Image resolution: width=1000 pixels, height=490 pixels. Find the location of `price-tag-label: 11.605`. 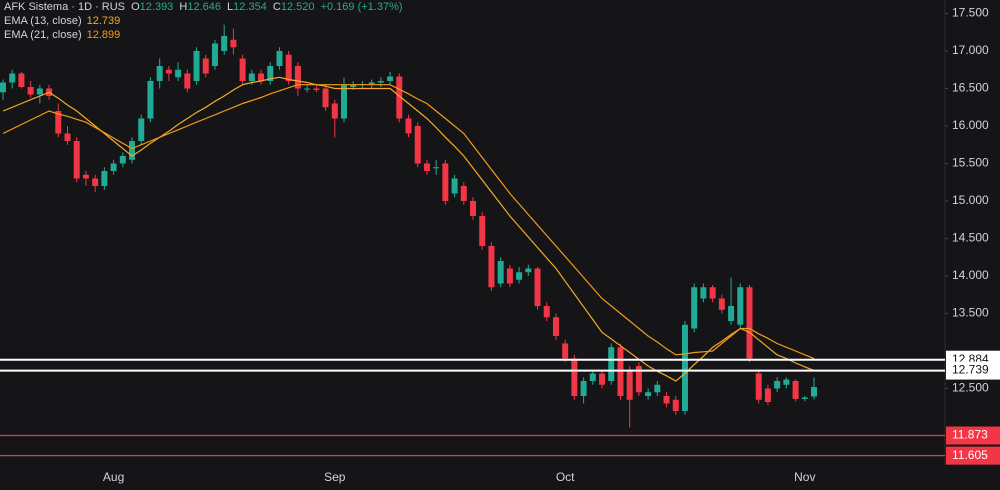

price-tag-label: 11.605 is located at coordinates (970, 455).